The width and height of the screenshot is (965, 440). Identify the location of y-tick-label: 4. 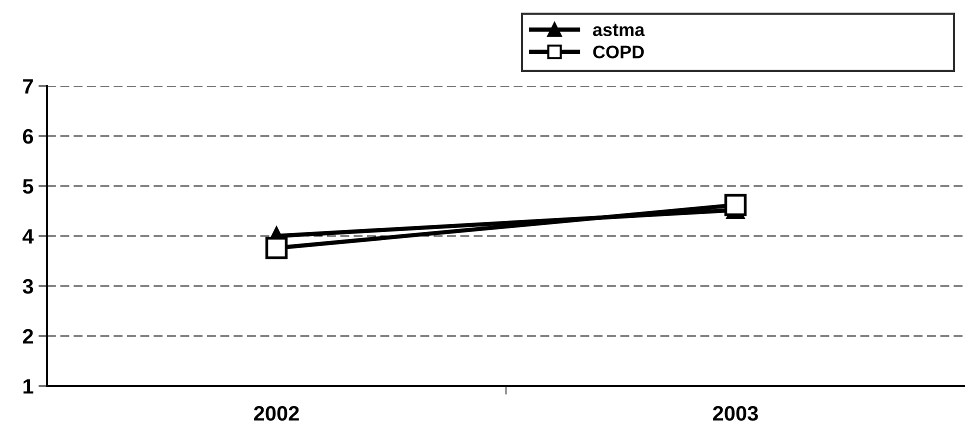
(28, 236).